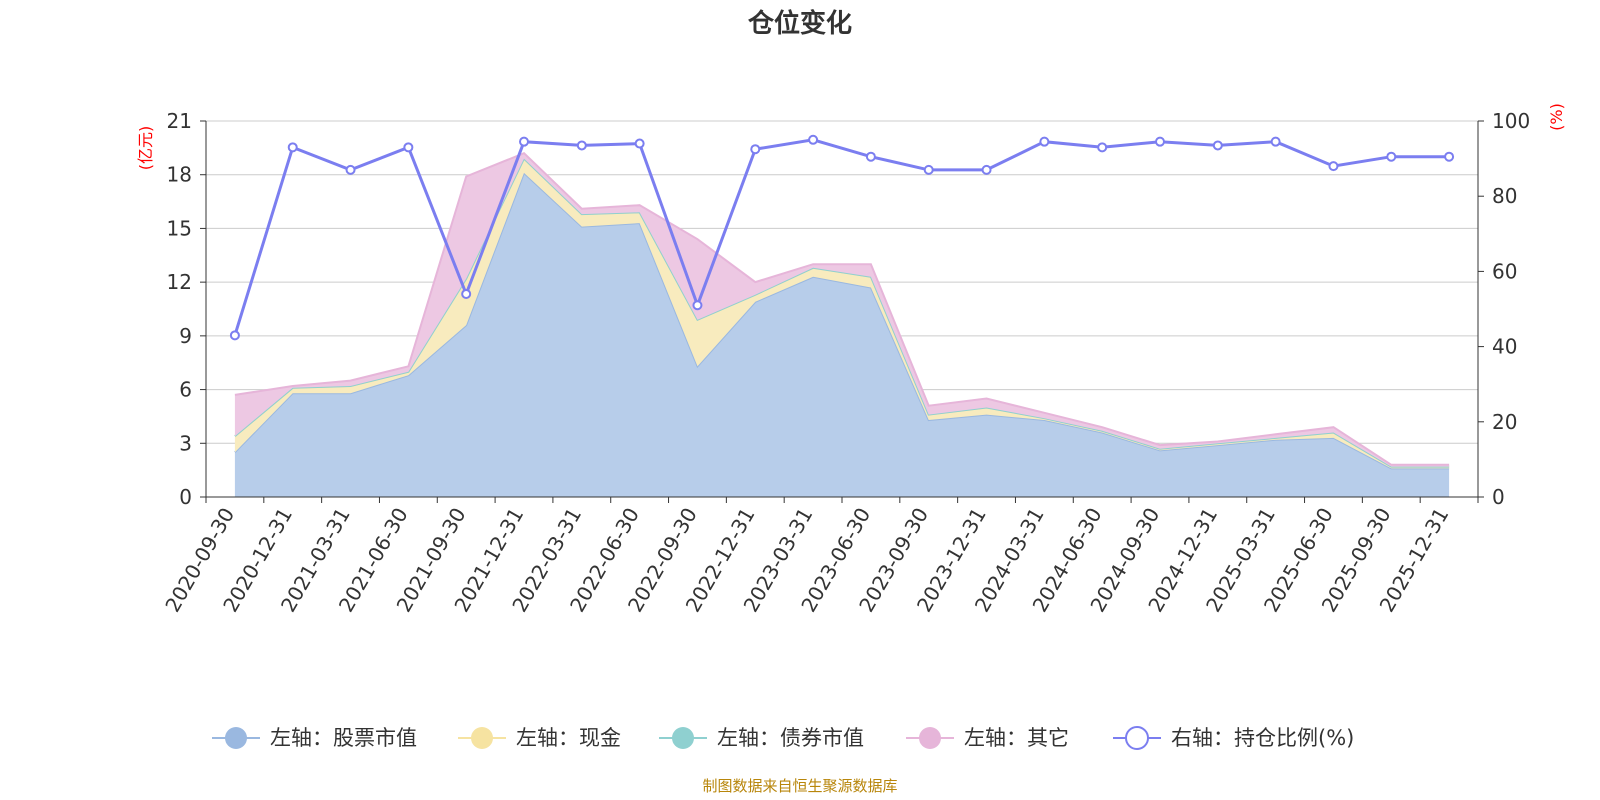 This screenshot has width=1600, height=800. What do you see at coordinates (568, 738) in the screenshot?
I see `legend-label: 左轴：现金` at bounding box center [568, 738].